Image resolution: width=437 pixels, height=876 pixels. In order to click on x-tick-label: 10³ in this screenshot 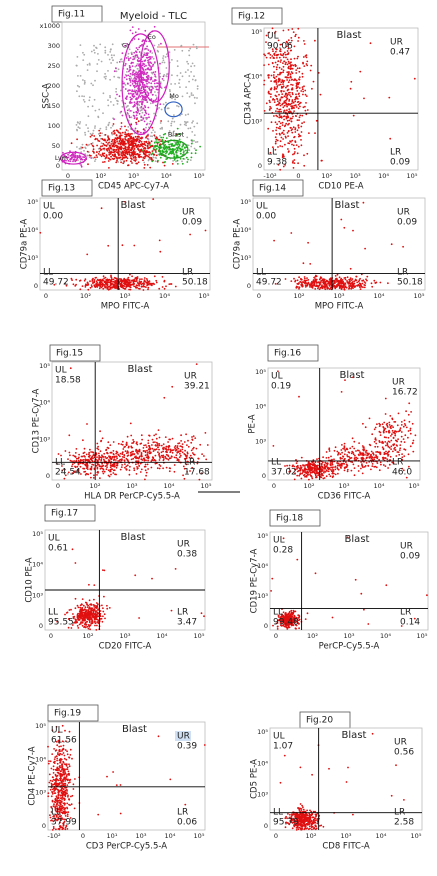, I will do `click(339, 296)`.